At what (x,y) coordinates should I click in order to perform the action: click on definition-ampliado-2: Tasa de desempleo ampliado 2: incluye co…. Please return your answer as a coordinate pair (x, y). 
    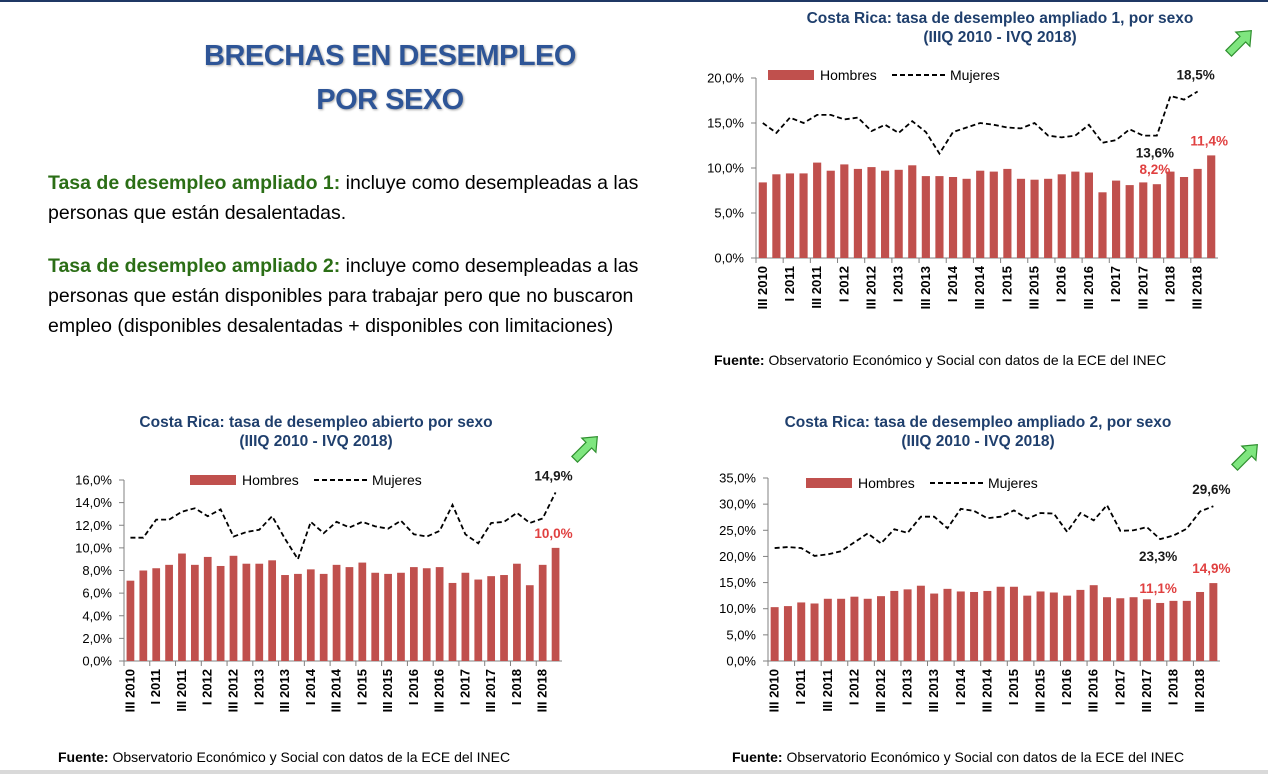
    Looking at the image, I should click on (358, 296).